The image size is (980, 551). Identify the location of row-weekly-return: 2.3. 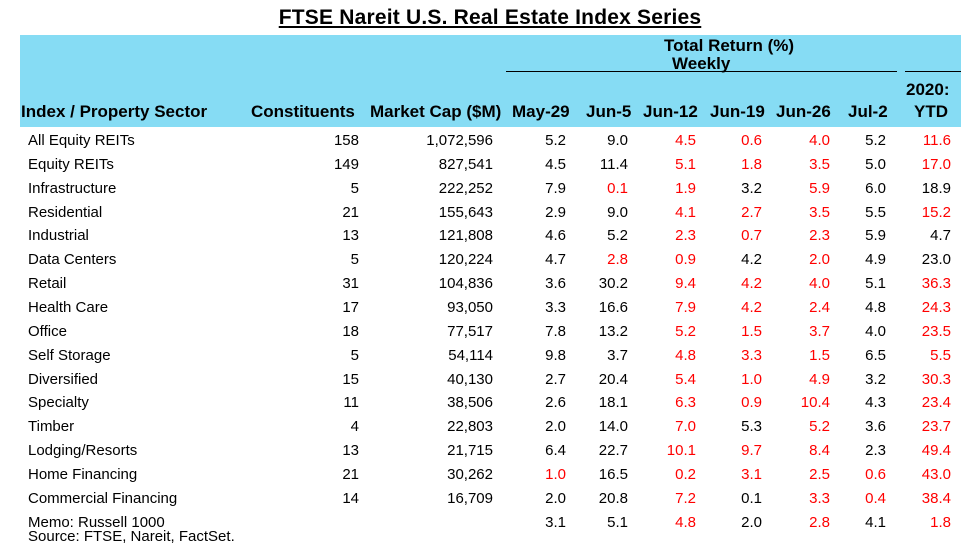
(819, 236).